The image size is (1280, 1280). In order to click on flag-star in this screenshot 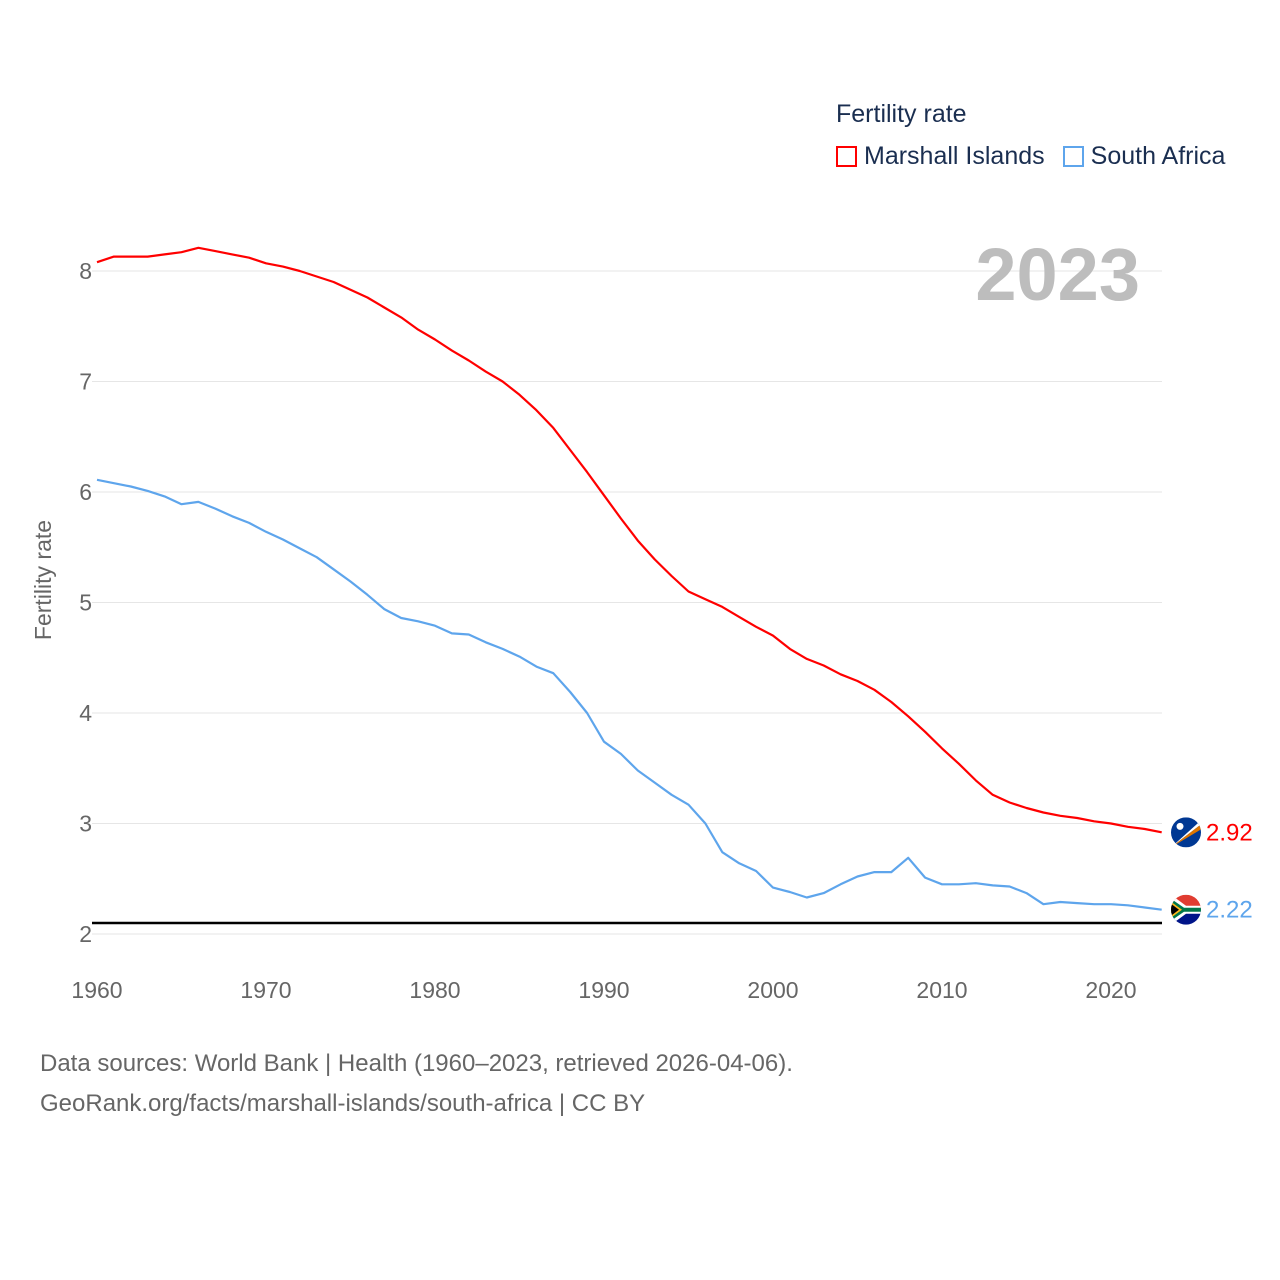, I will do `click(1180, 826)`.